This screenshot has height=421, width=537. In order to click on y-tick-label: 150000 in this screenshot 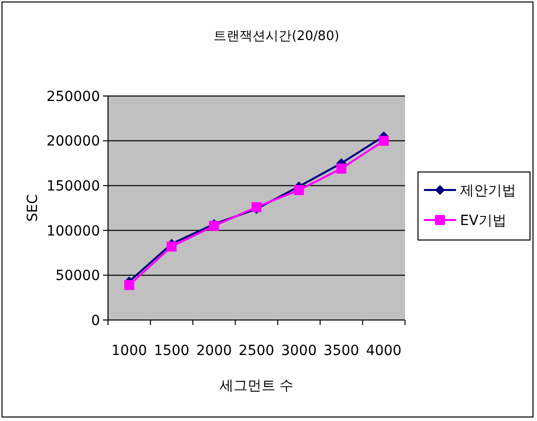, I will do `click(73, 186)`.